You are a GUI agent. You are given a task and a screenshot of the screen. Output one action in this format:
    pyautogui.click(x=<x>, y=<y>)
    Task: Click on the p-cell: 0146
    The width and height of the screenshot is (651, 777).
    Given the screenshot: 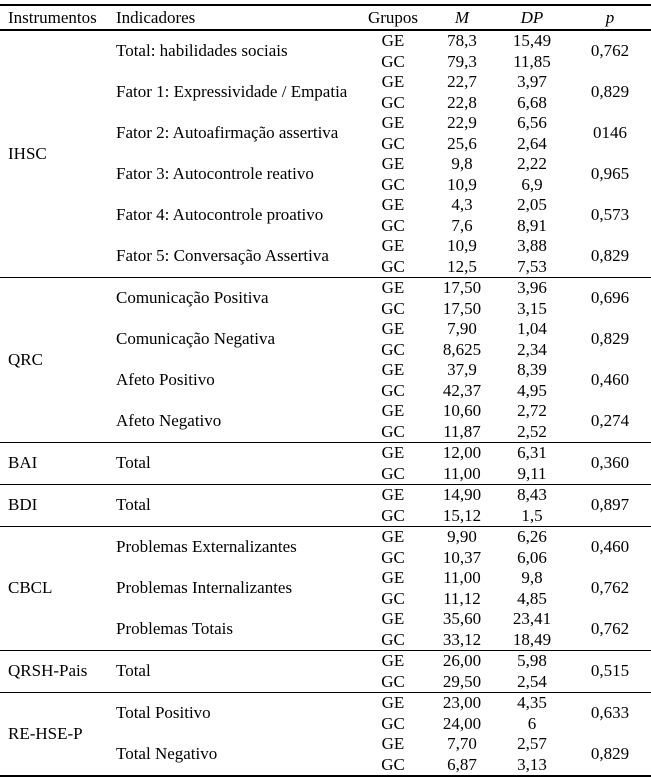 What is the action you would take?
    pyautogui.click(x=610, y=133)
    